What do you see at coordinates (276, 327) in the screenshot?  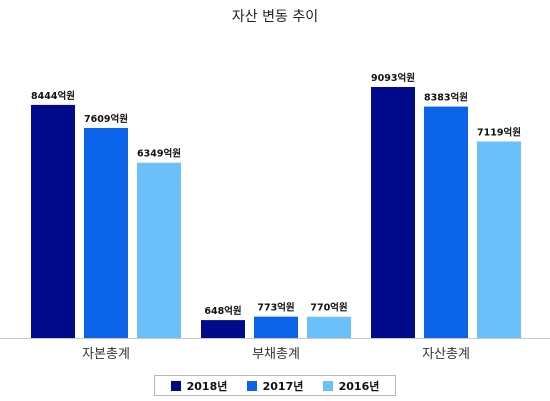 I see `bar-2017년-부채총계` at bounding box center [276, 327].